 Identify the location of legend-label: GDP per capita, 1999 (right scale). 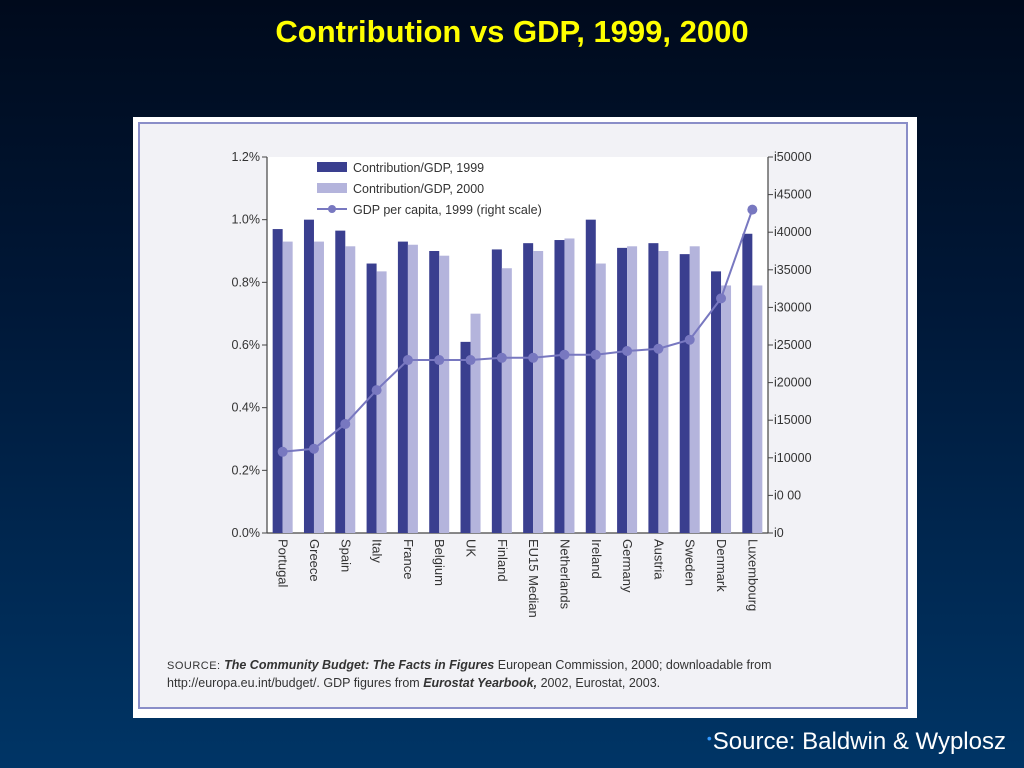
(447, 210).